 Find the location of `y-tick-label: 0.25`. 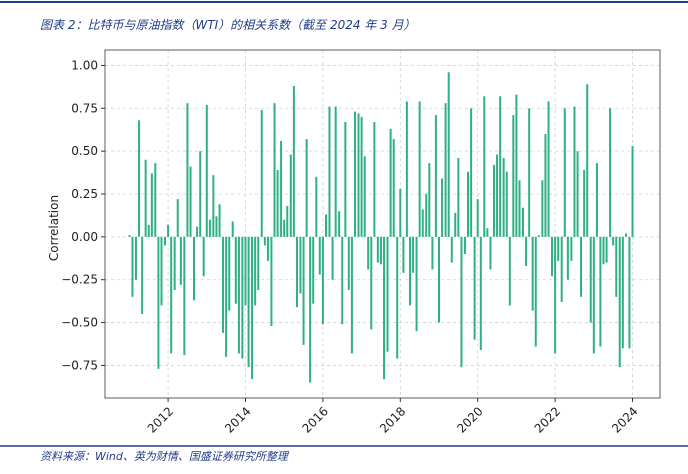

y-tick-label: 0.25 is located at coordinates (84, 194).